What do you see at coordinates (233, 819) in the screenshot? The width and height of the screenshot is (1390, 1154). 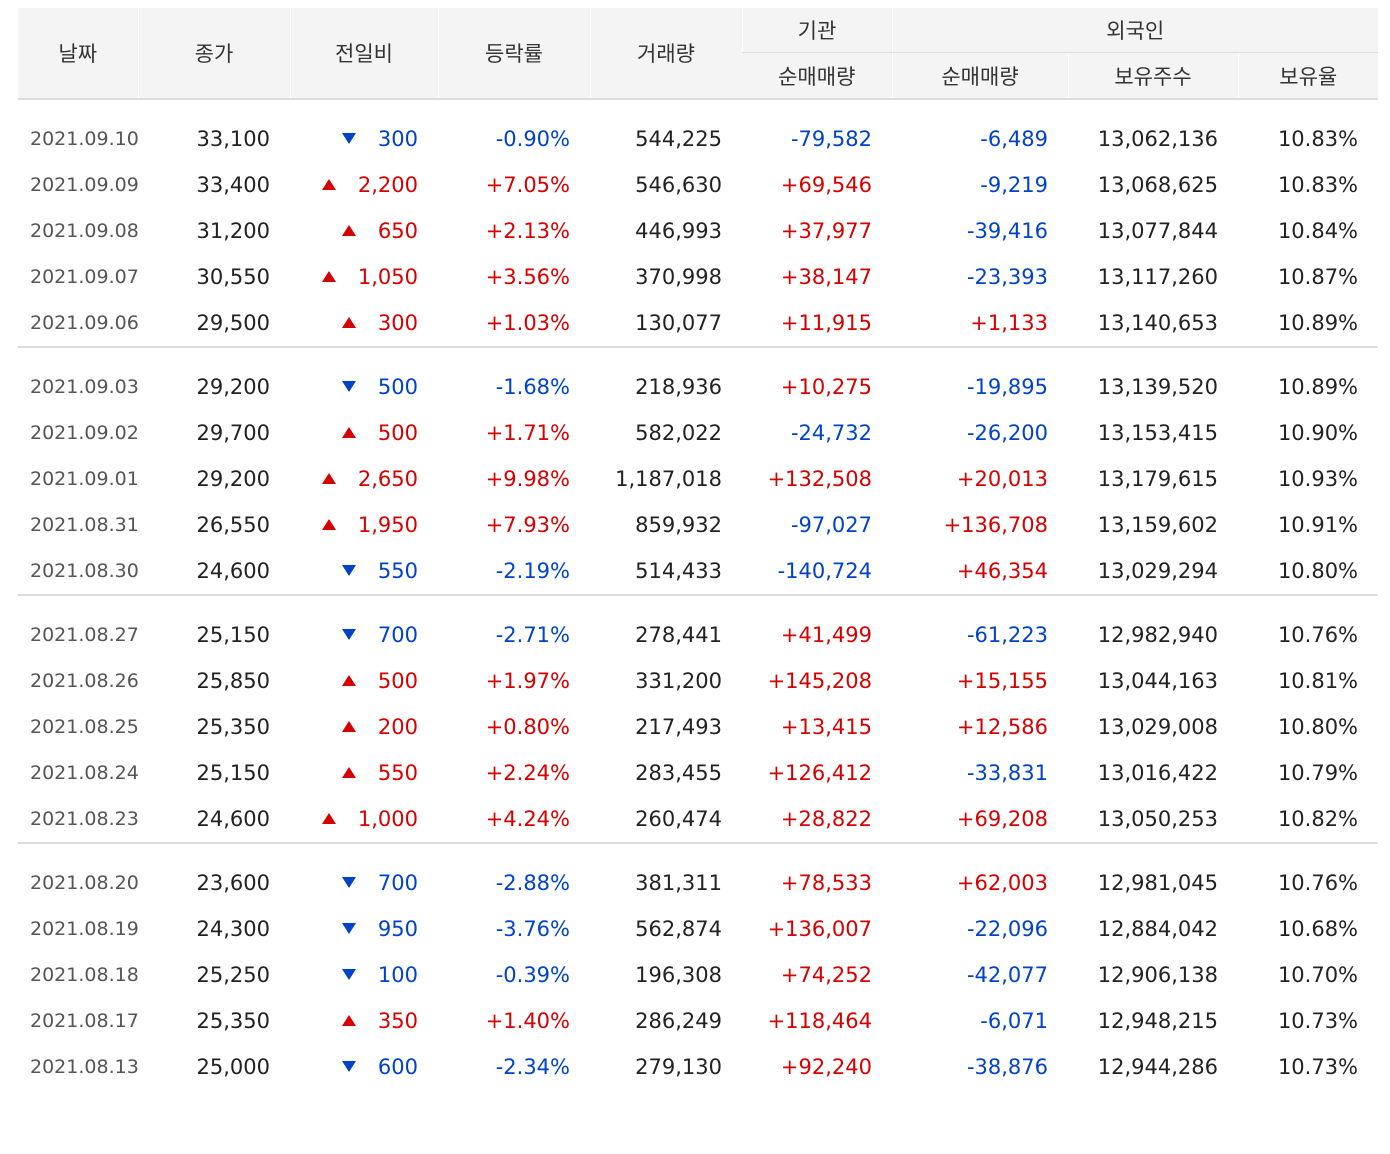 I see `close-cell: 24,600` at bounding box center [233, 819].